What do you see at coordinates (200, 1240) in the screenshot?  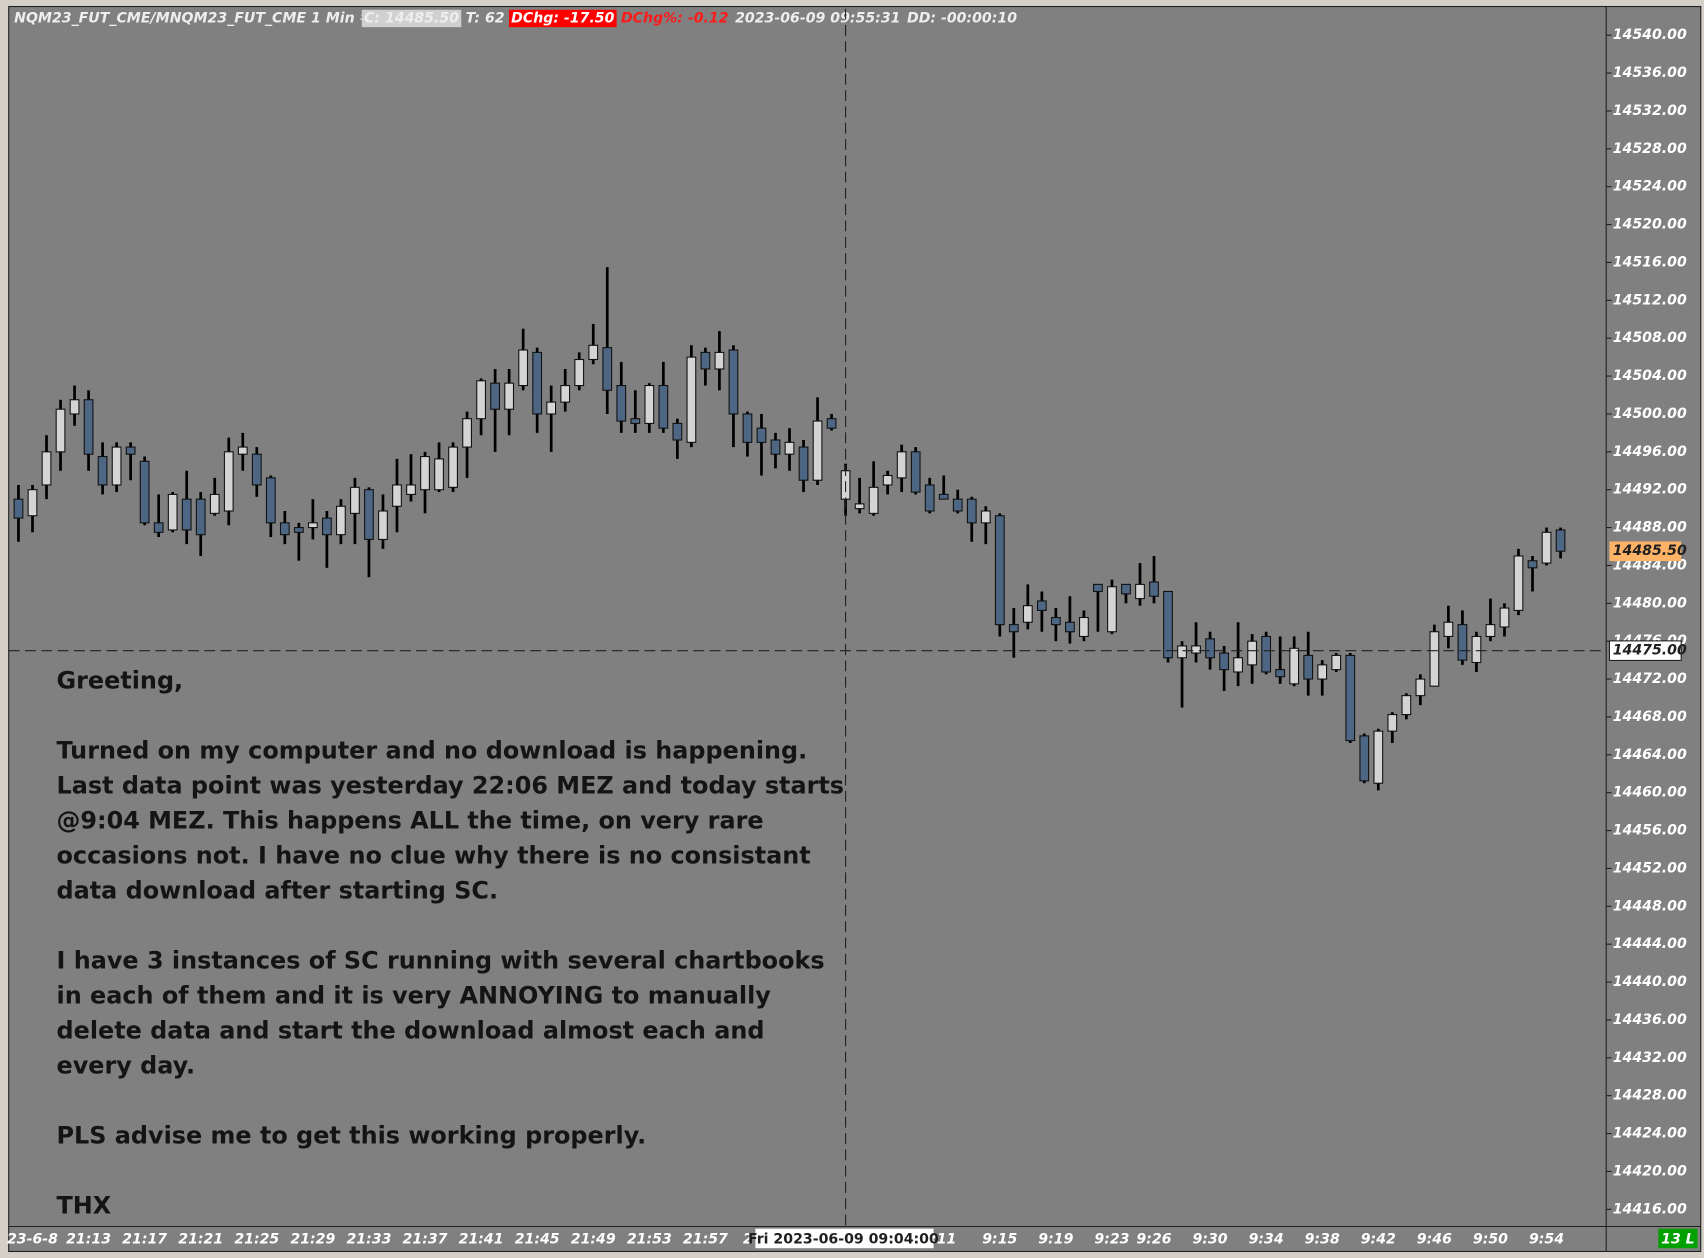 I see `x-tick-label: 21:21` at bounding box center [200, 1240].